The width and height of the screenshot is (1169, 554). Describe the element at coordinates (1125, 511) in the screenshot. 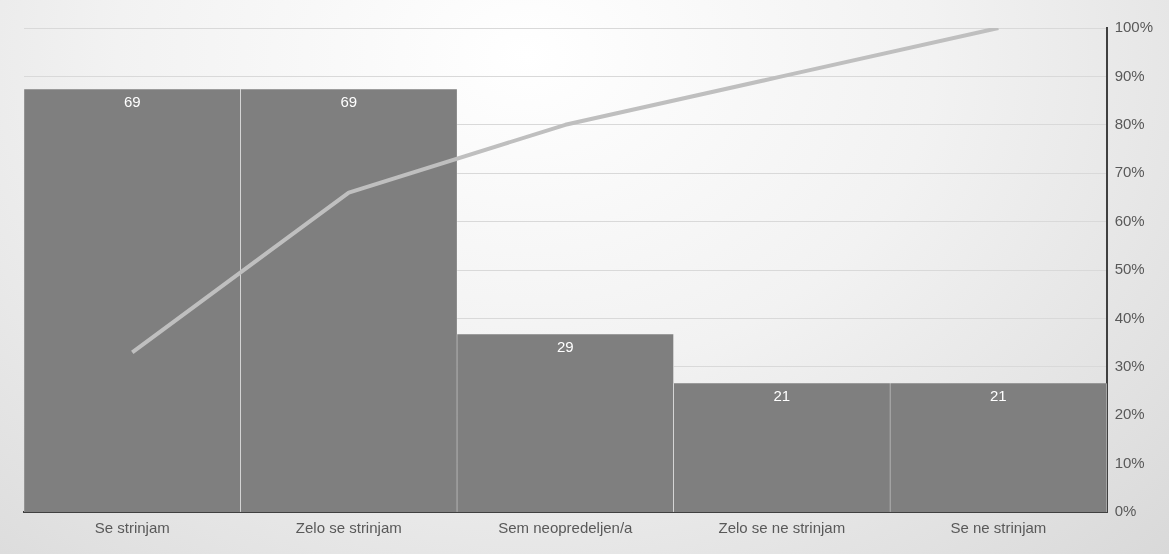

I see `y2-tick-label: 0%` at that location.